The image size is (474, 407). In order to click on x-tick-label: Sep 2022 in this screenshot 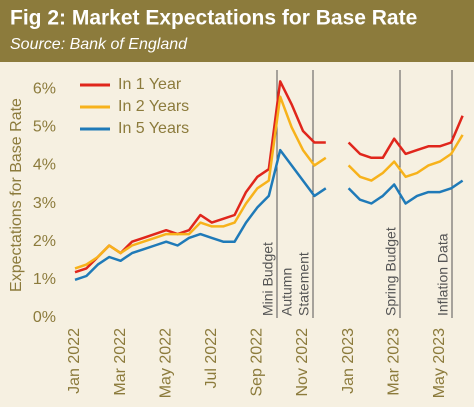, I will do `click(257, 362)`.